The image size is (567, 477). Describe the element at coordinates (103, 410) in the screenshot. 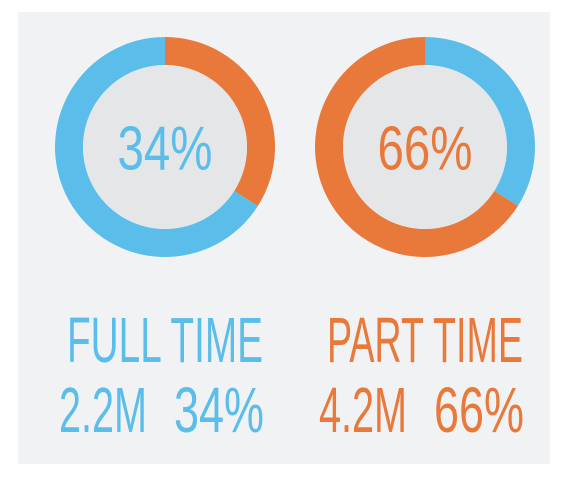

I see `count-label: 2.2M` at that location.